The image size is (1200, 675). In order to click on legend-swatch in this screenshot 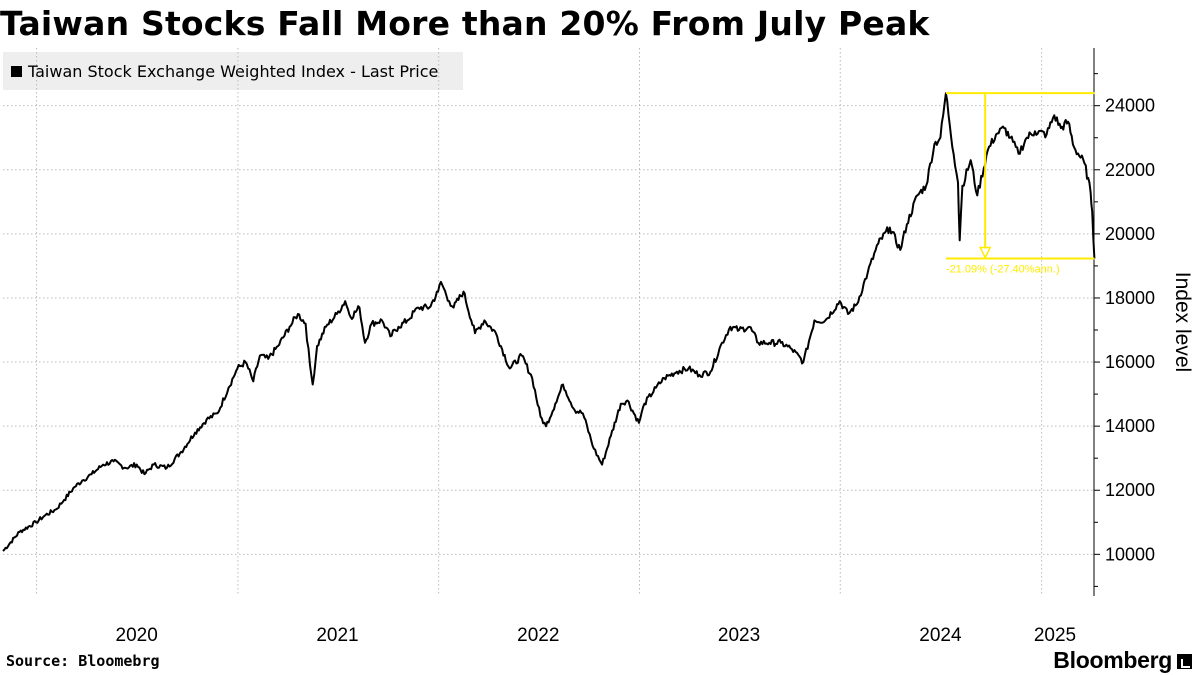, I will do `click(16, 71)`.